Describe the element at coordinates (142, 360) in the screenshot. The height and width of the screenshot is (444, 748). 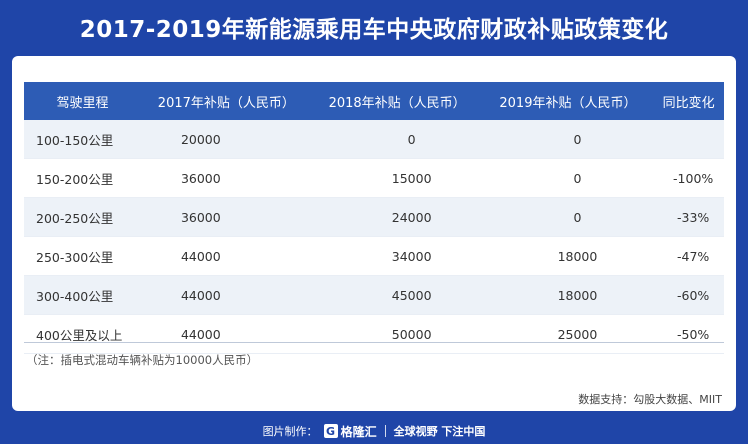
I see `footnote: （注：插电式混动车辆补贴为10000人民币）` at that location.